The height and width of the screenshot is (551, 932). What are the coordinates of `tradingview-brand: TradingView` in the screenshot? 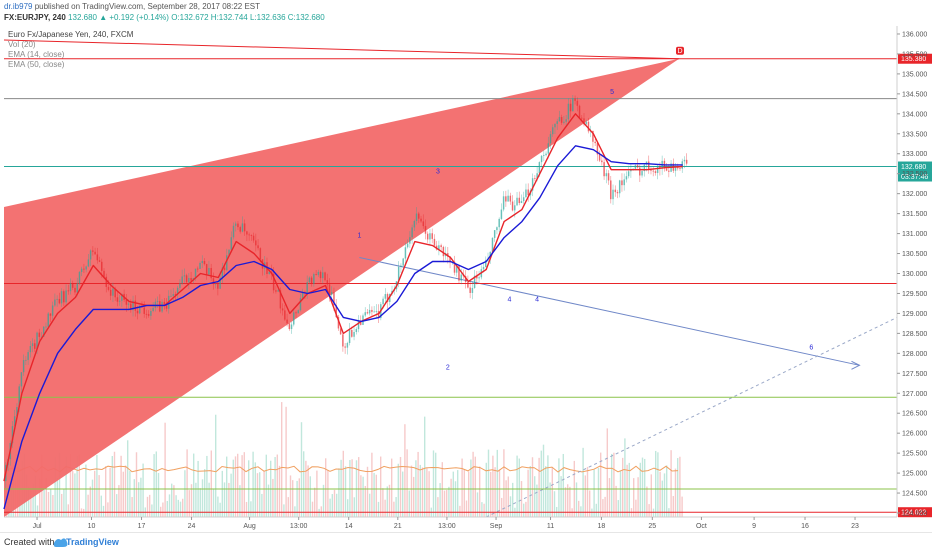 It's located at (92, 542).